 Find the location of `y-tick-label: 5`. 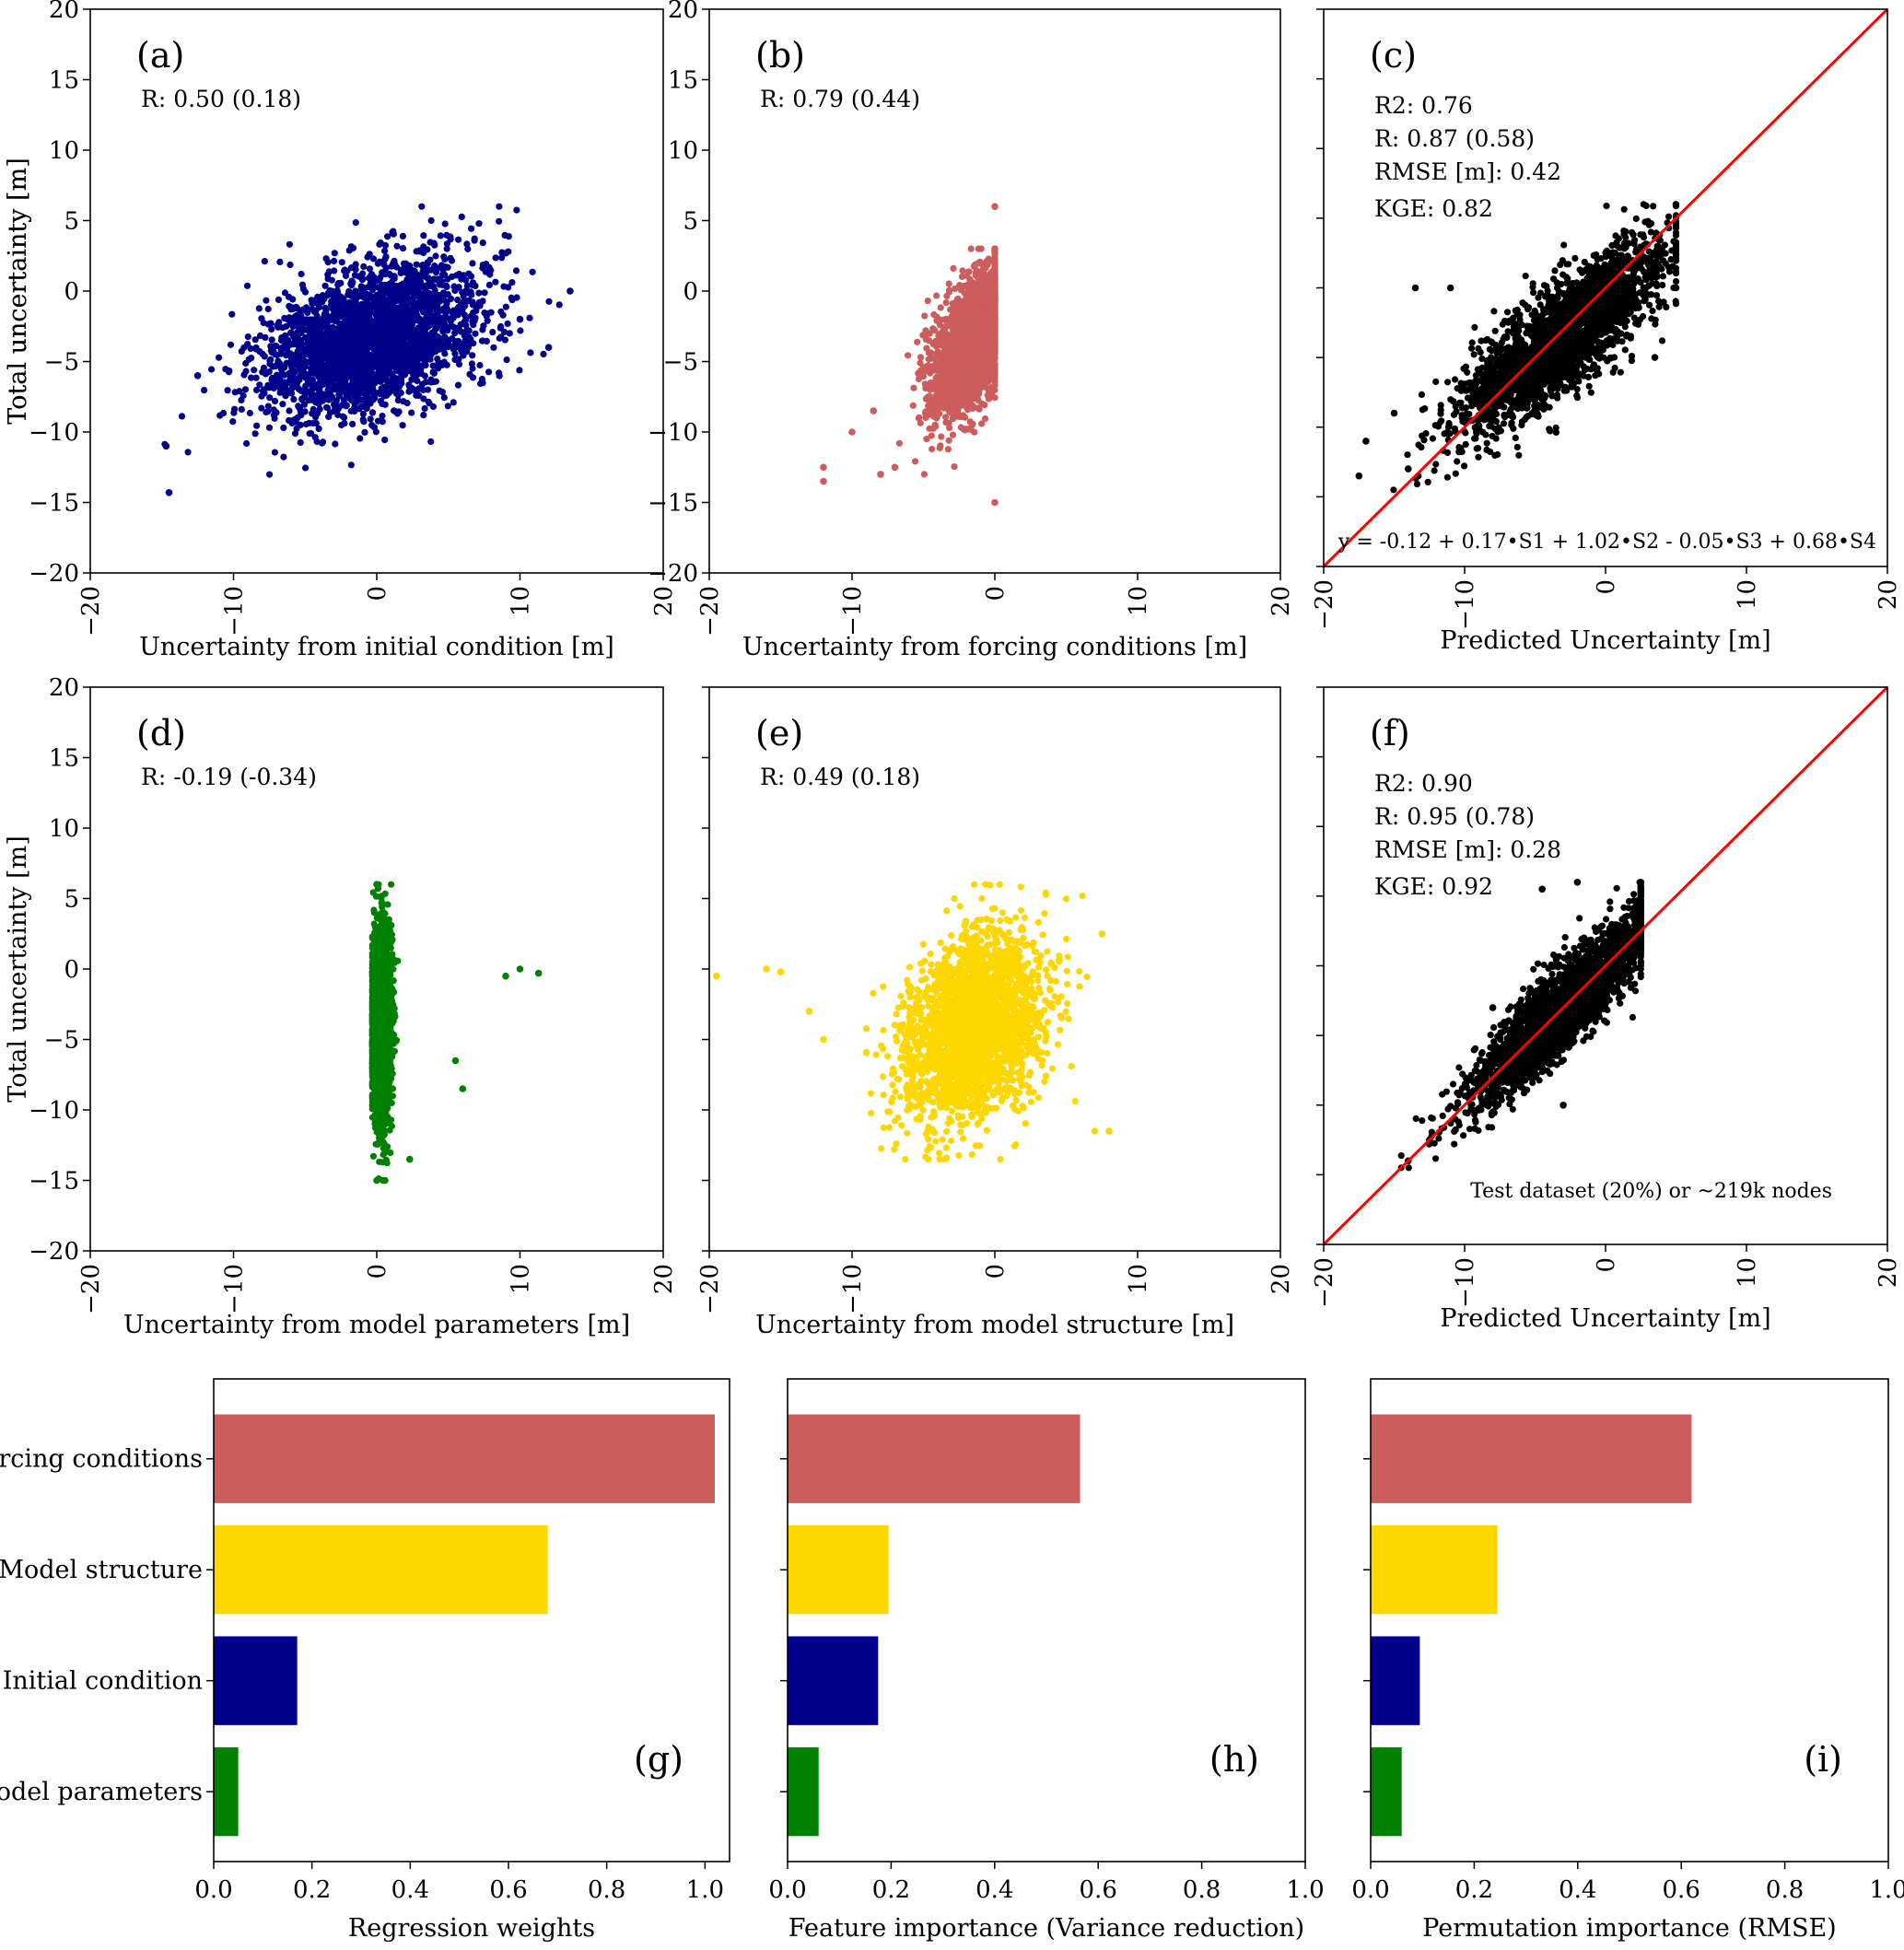

y-tick-label: 5 is located at coordinates (71, 222).